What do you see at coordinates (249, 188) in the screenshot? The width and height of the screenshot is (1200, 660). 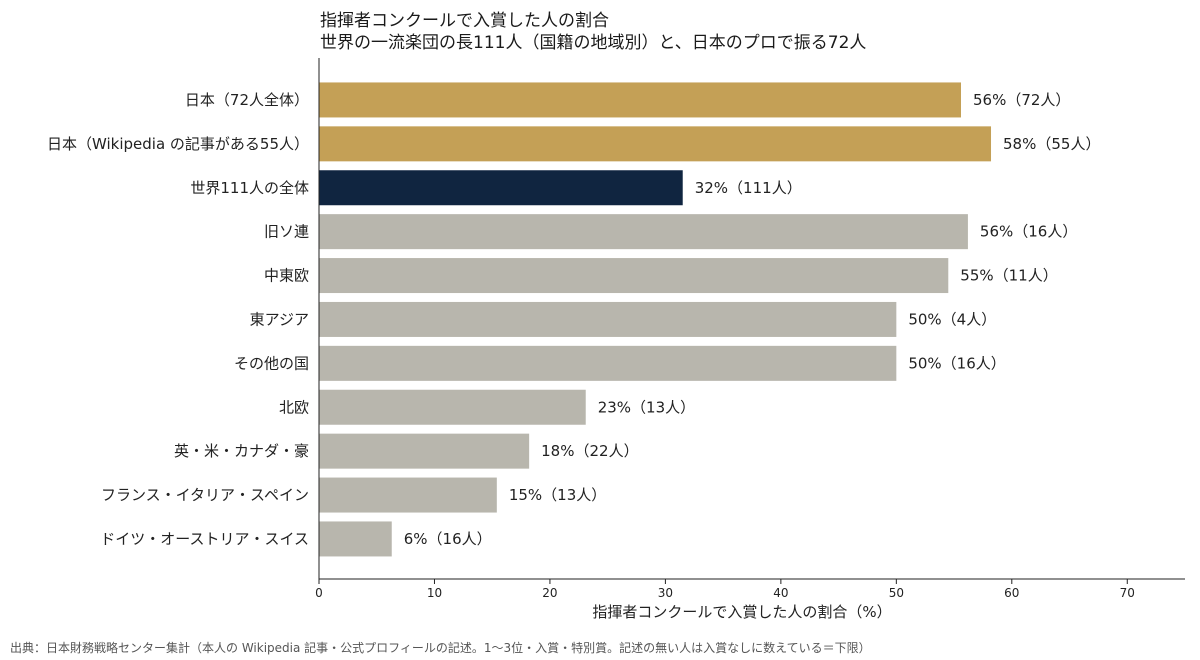 I see `category-label-2: 世界111人の全体` at bounding box center [249, 188].